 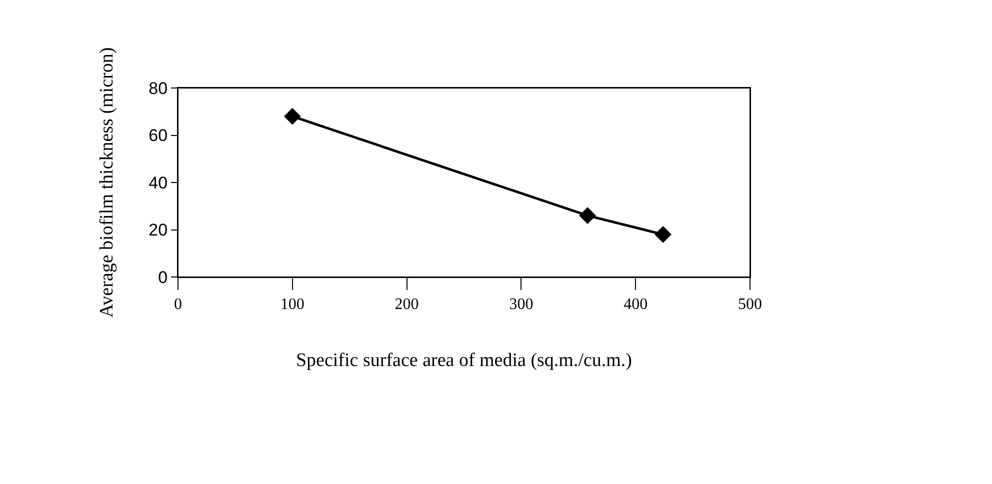 What do you see at coordinates (750, 305) in the screenshot?
I see `x-tick-label: 500` at bounding box center [750, 305].